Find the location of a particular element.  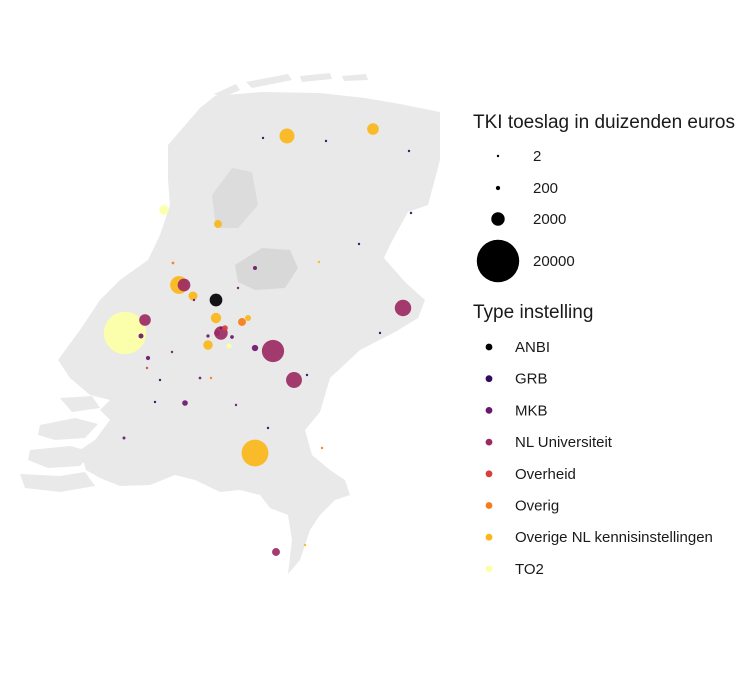

type-legend-label-overheid: Overheid is located at coordinates (545, 474).